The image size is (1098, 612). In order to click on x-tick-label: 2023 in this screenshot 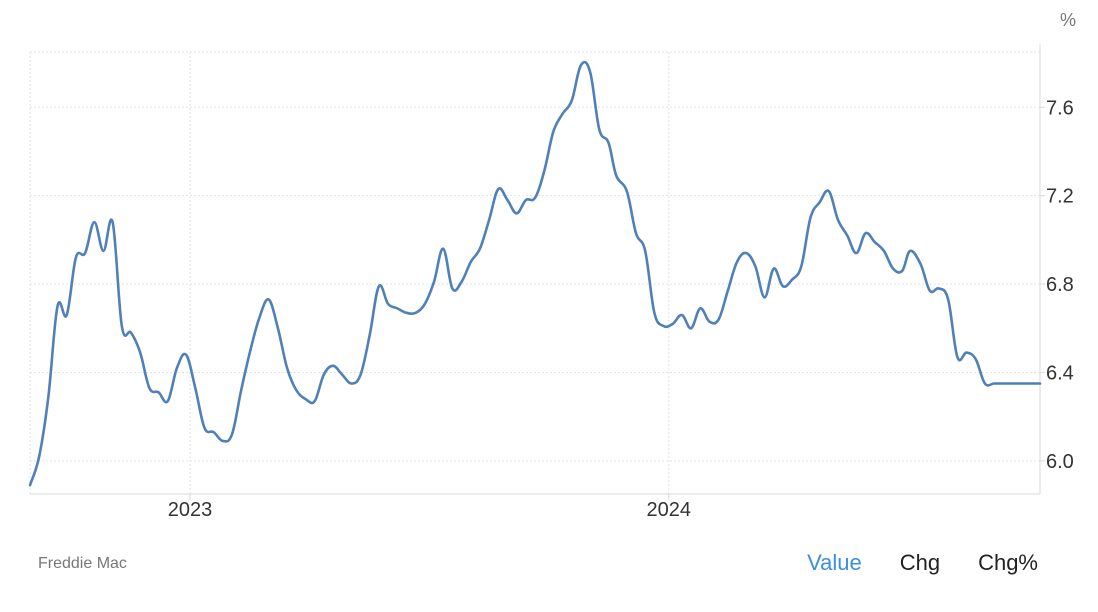, I will do `click(190, 510)`.